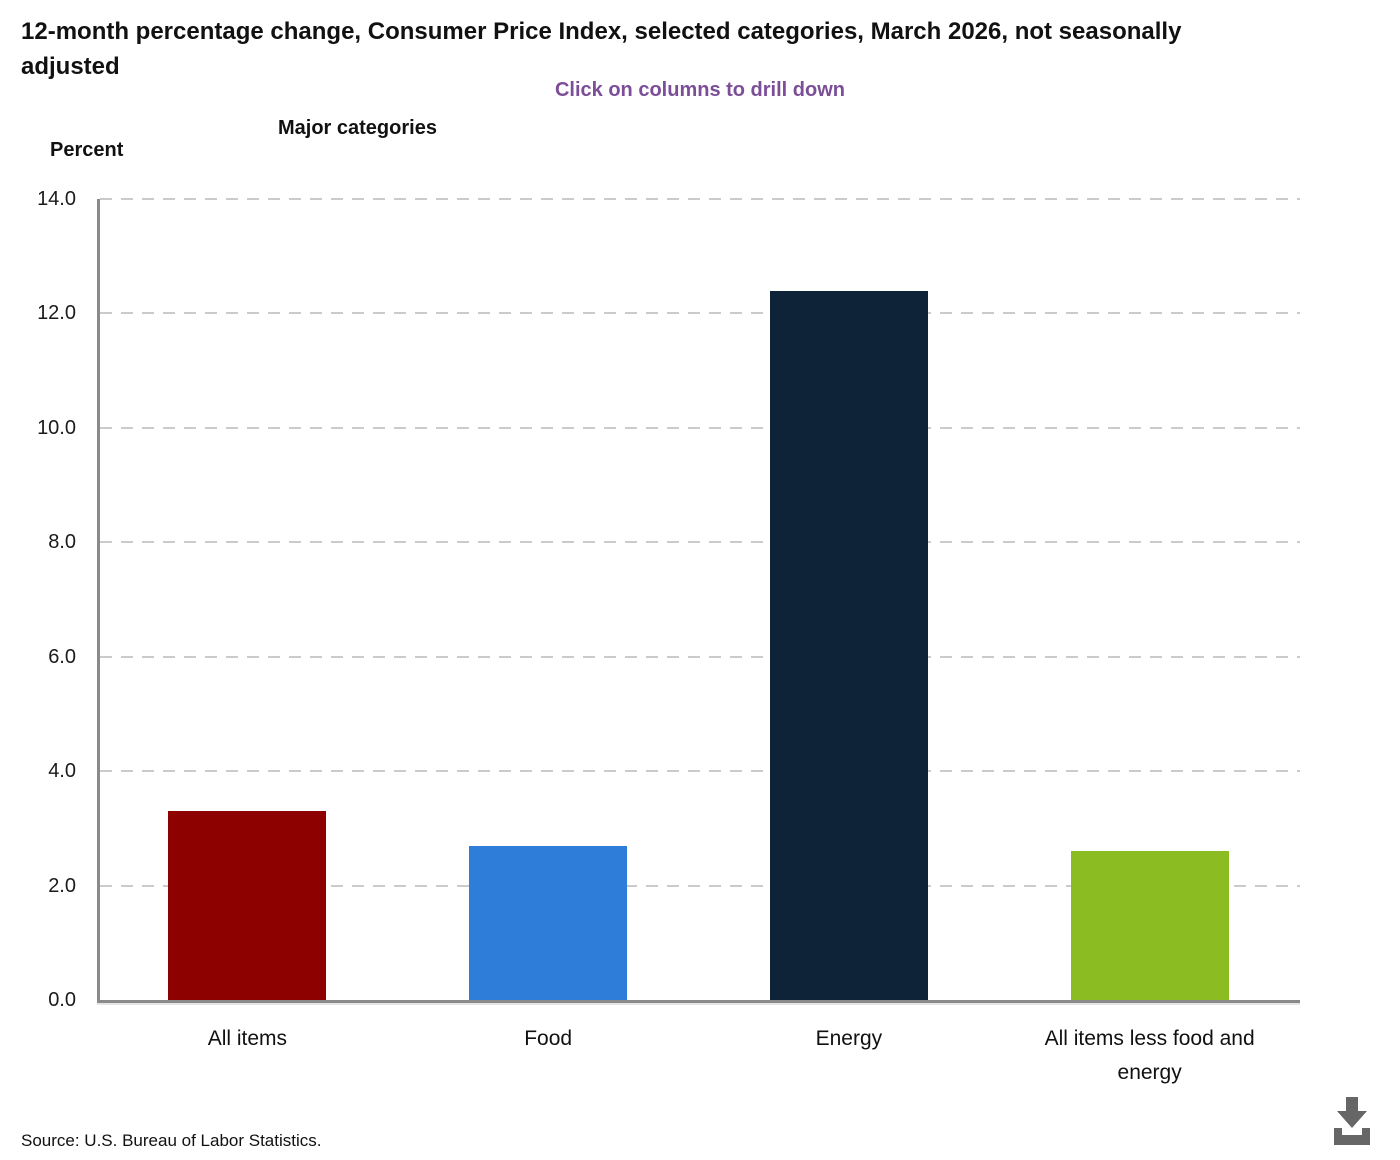  What do you see at coordinates (698, 1001) in the screenshot?
I see `x-axis-line` at bounding box center [698, 1001].